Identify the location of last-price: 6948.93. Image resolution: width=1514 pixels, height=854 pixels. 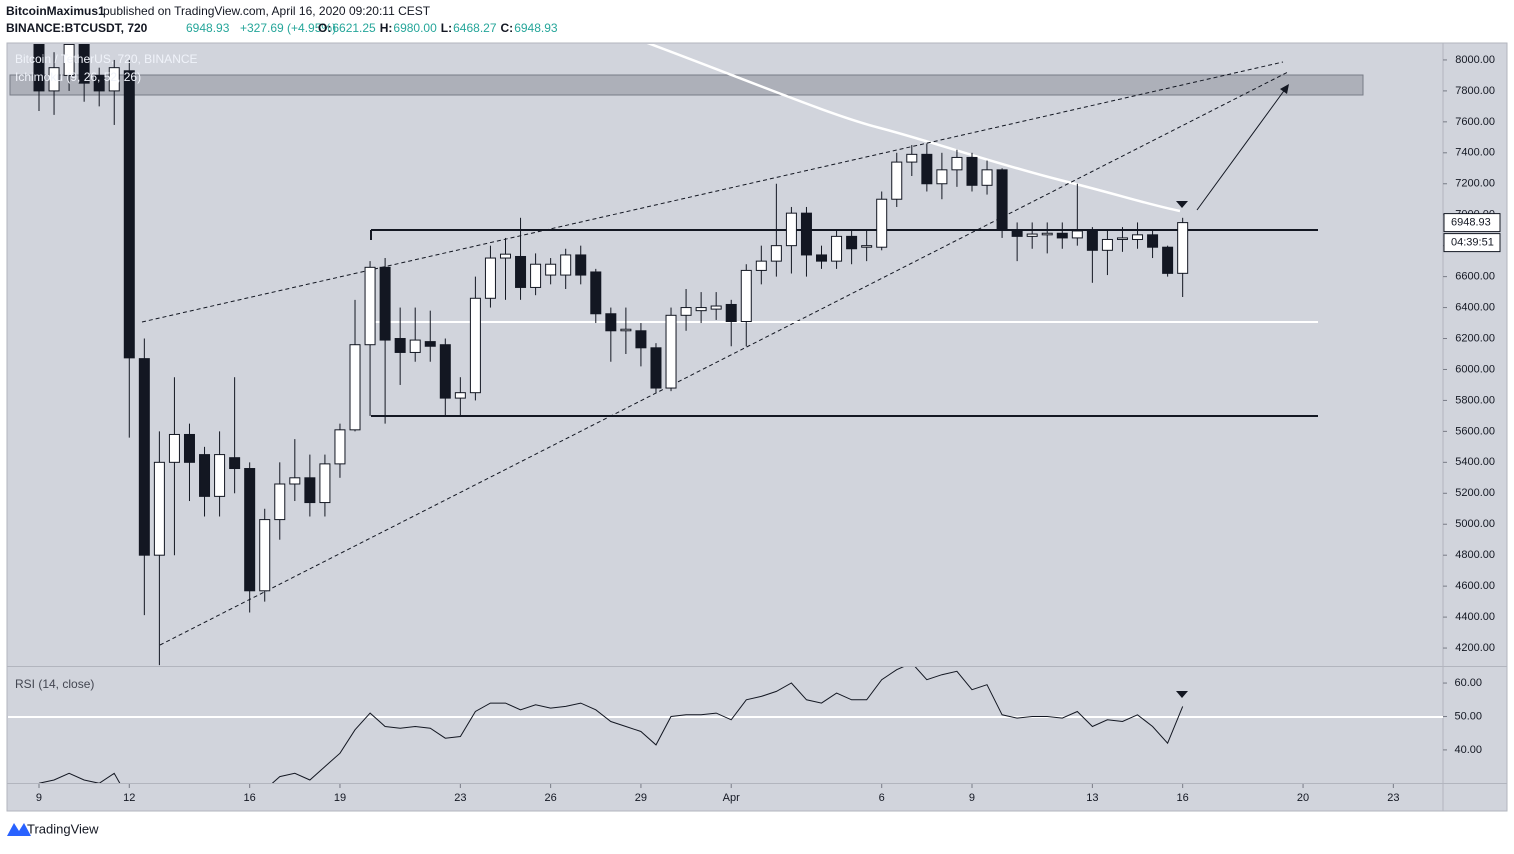
(1471, 223).